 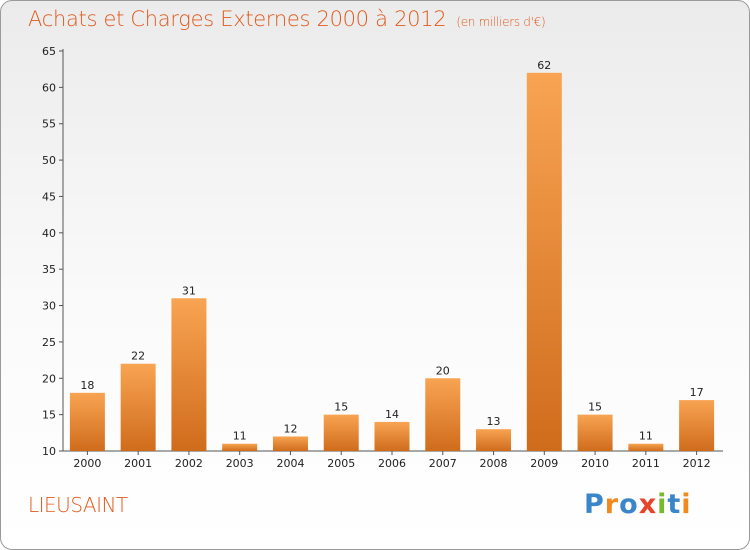 I want to click on bar-value-label: 18, so click(x=87, y=385).